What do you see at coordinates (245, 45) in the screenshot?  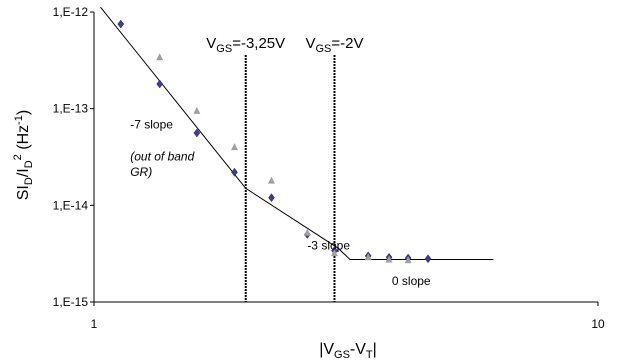 I see `vgs-marker-label: VGS=-3,25V` at bounding box center [245, 45].